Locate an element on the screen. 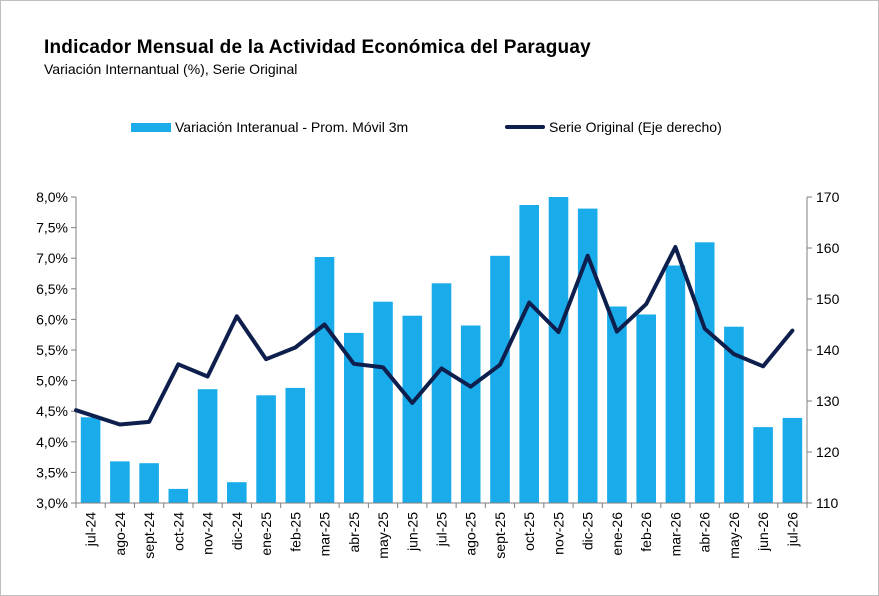 The height and width of the screenshot is (596, 879). x-tick-label: nov-24 is located at coordinates (208, 533).